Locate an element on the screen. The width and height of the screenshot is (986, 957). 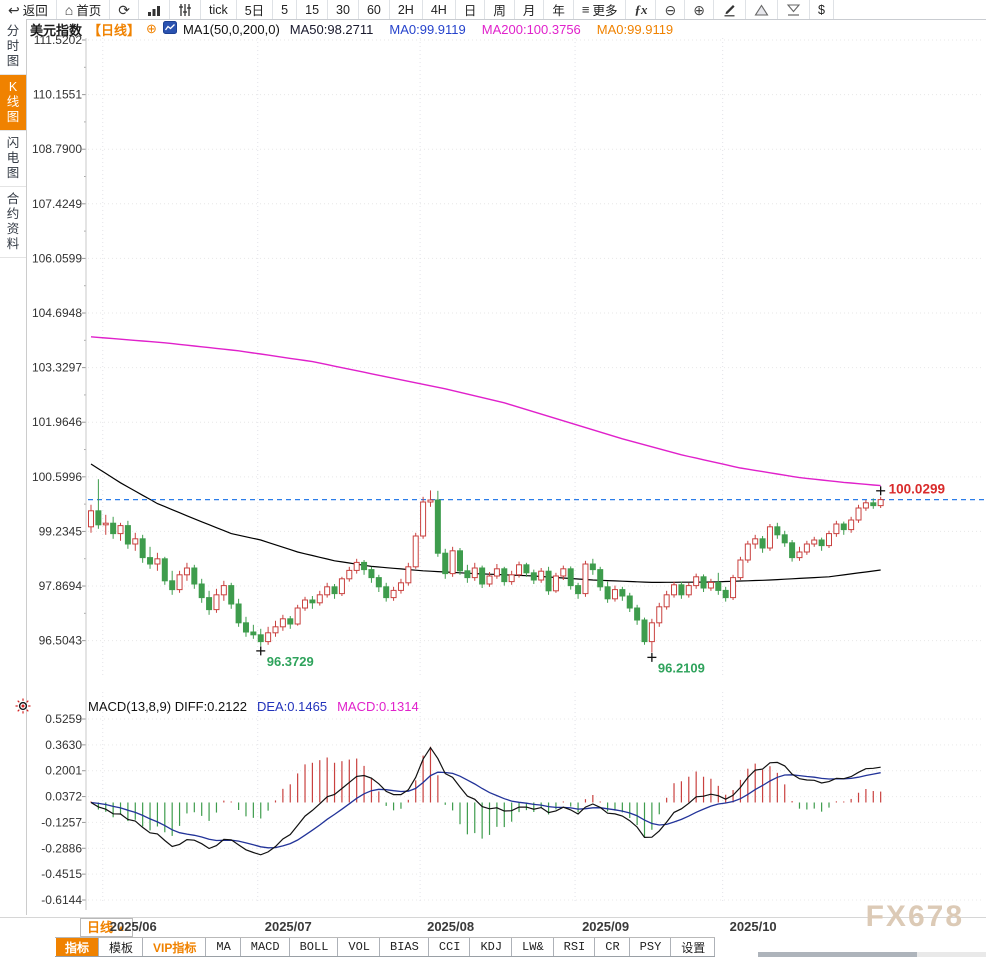
menu-icon: ≡ is located at coordinates (585, 9).